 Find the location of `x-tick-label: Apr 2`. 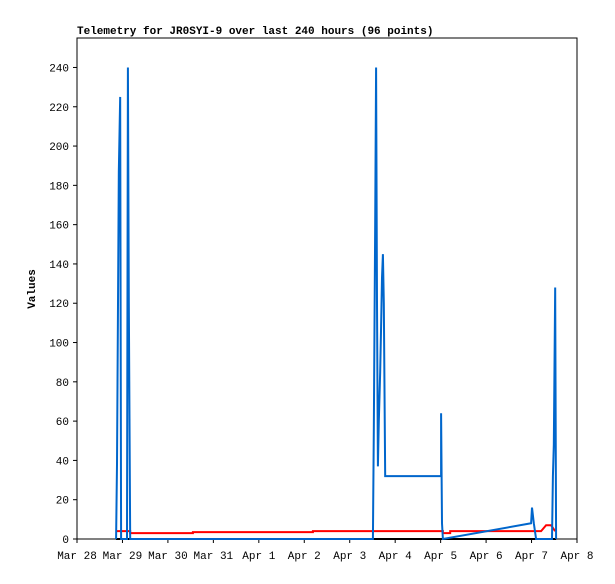

x-tick-label: Apr 2 is located at coordinates (304, 557).